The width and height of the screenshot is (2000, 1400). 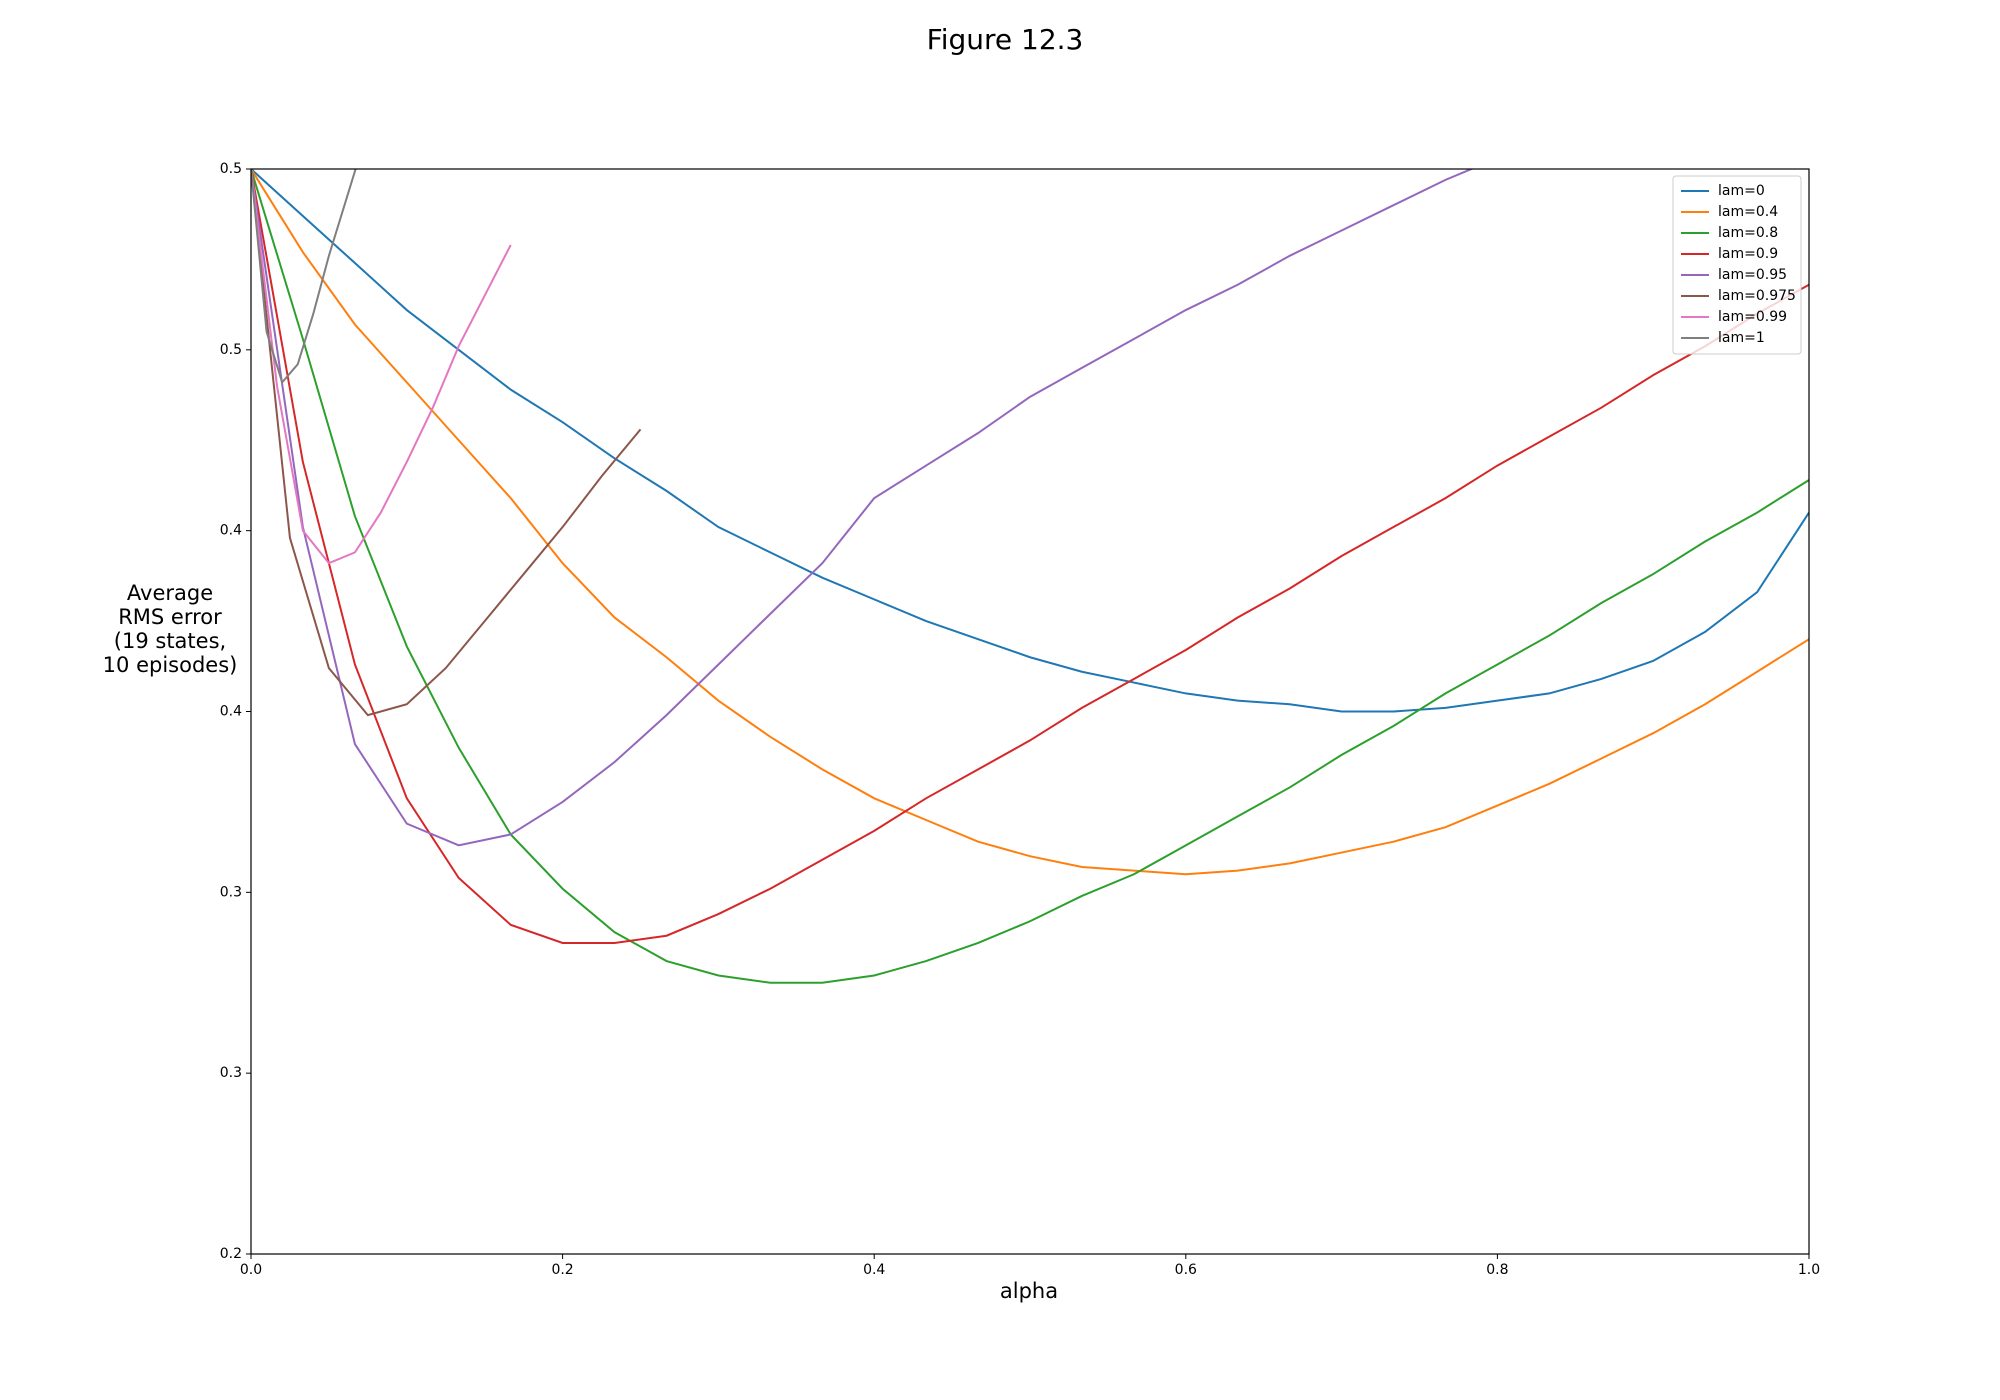 What do you see at coordinates (874, 1270) in the screenshot?
I see `x-tick-label: 0.4` at bounding box center [874, 1270].